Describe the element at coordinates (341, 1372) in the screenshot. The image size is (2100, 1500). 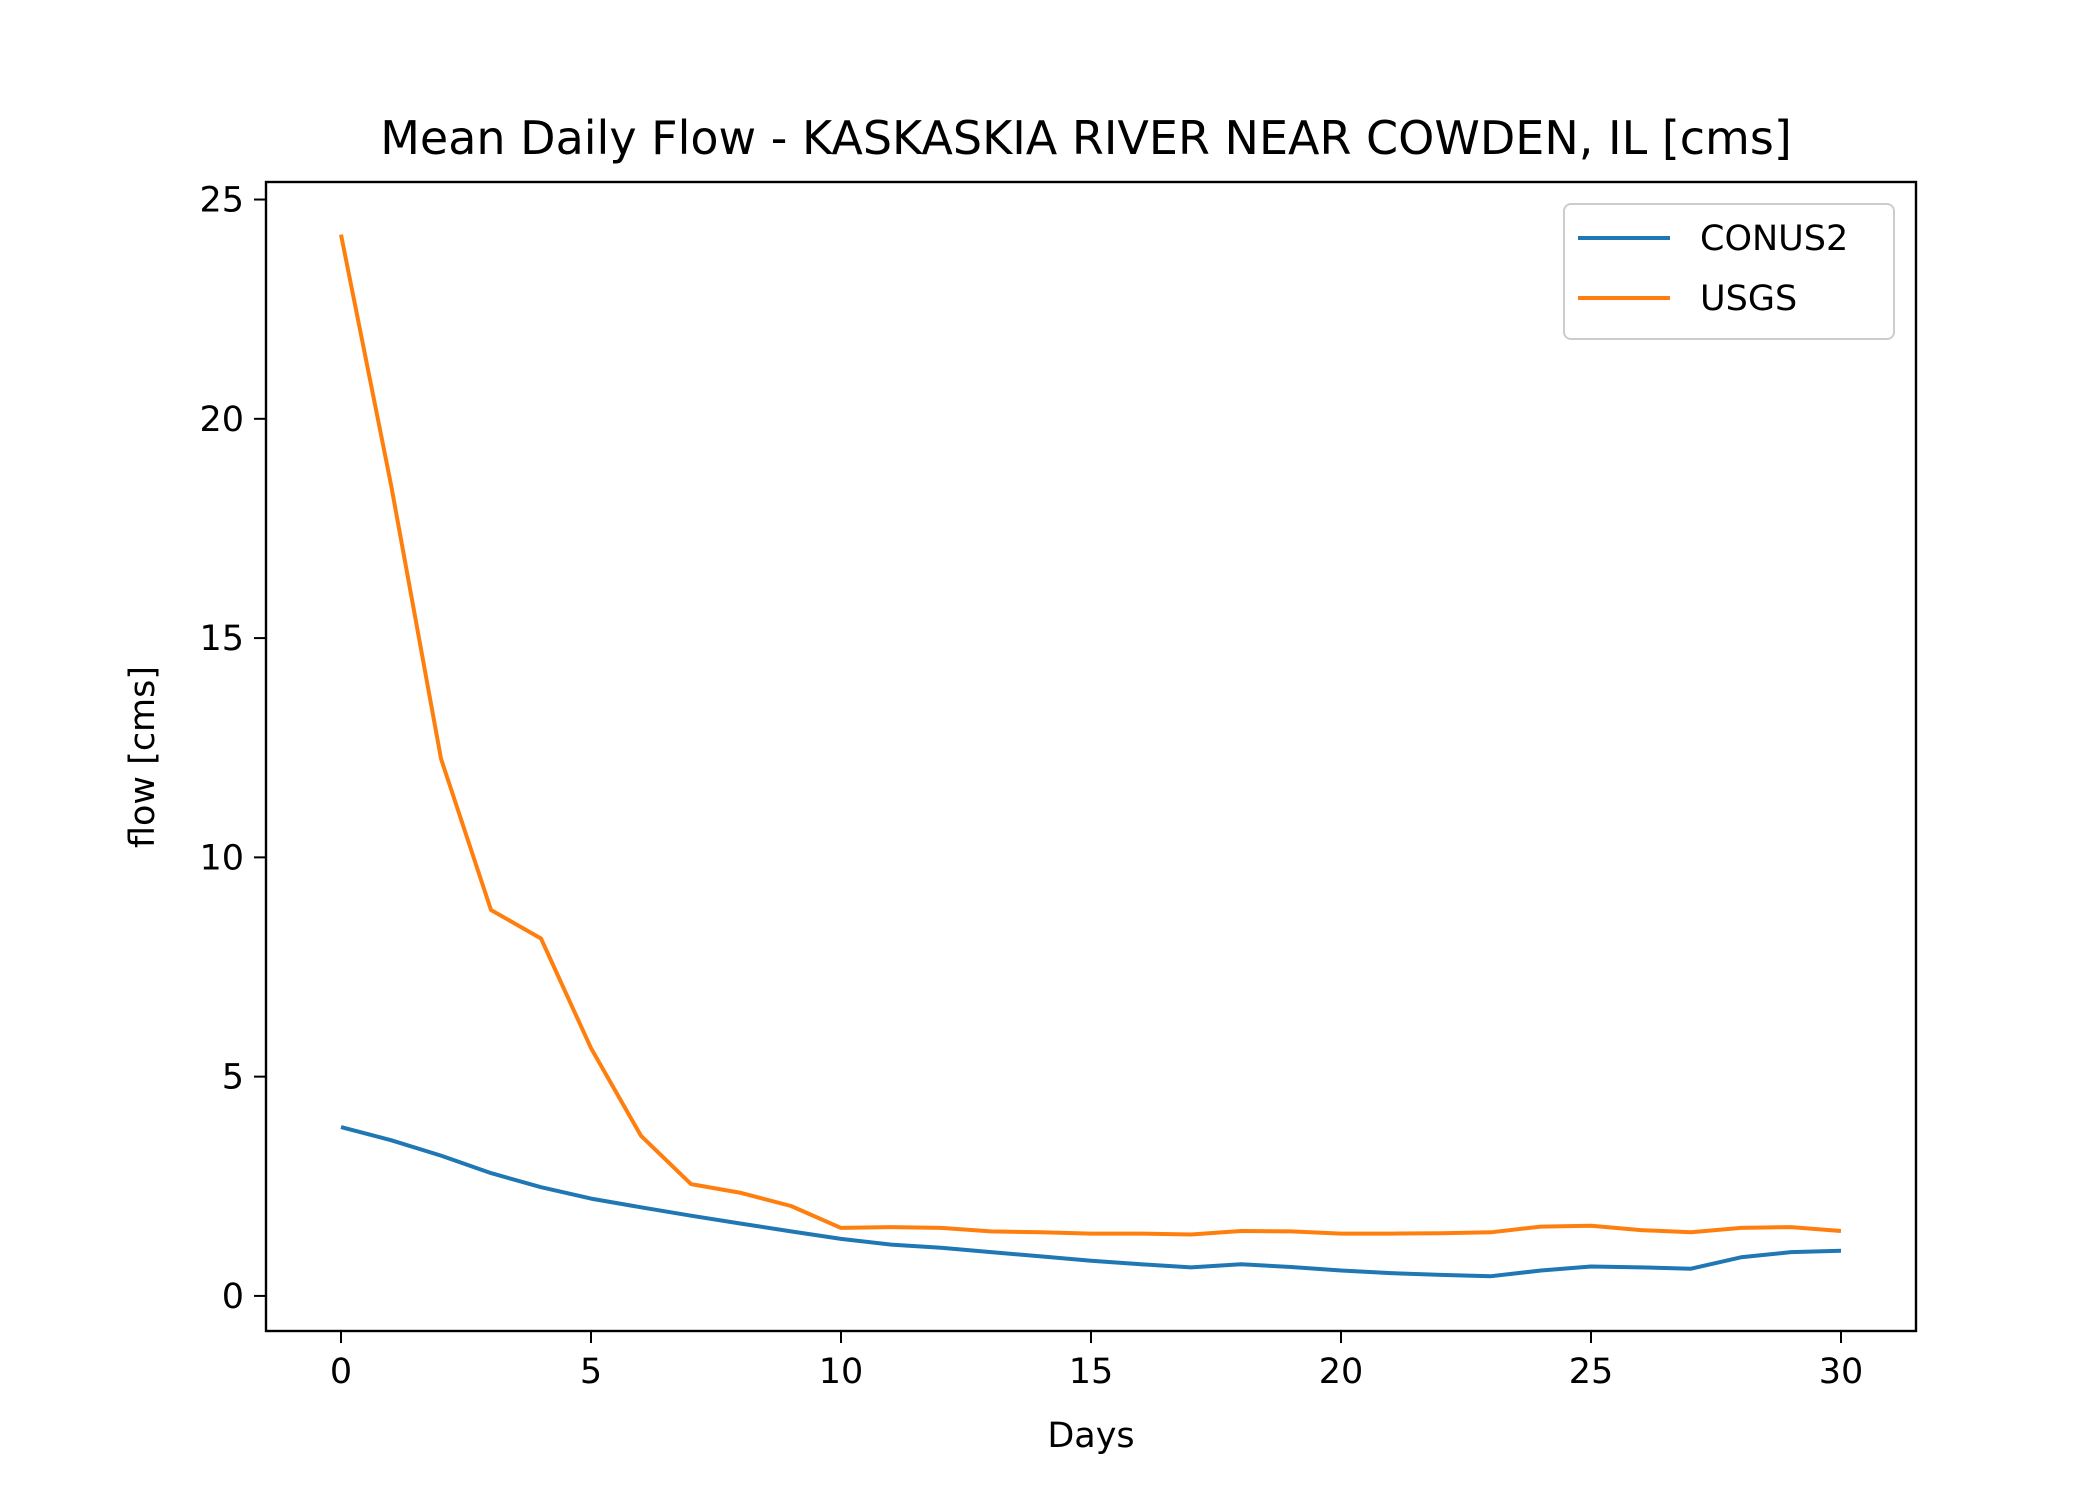
I see `x-tick-label: 0` at that location.